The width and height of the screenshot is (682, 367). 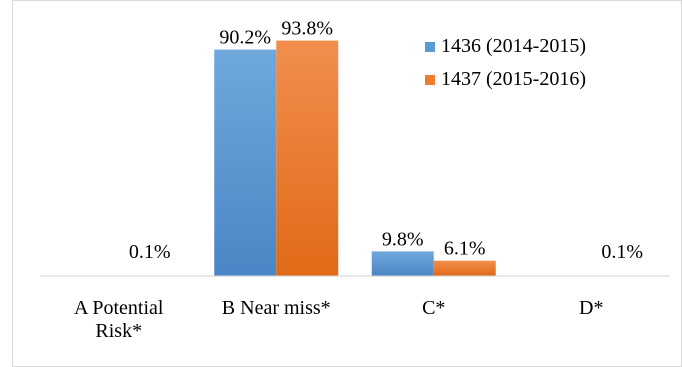 I want to click on data-label-1-2: 90.2%, so click(x=245, y=38).